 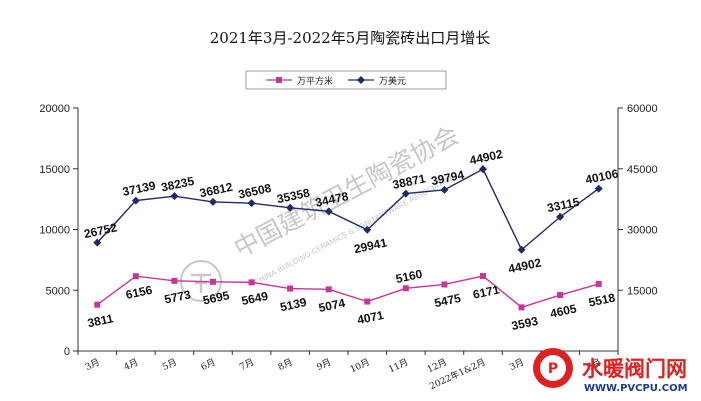 I want to click on series-1-data-label: 6156, so click(x=139, y=292).